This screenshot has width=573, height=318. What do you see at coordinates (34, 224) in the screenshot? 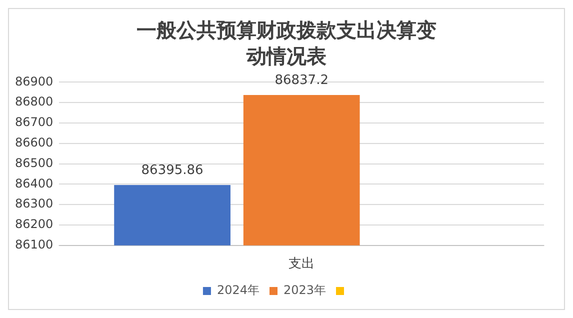
I see `y-tick-label: 86200` at bounding box center [34, 224].